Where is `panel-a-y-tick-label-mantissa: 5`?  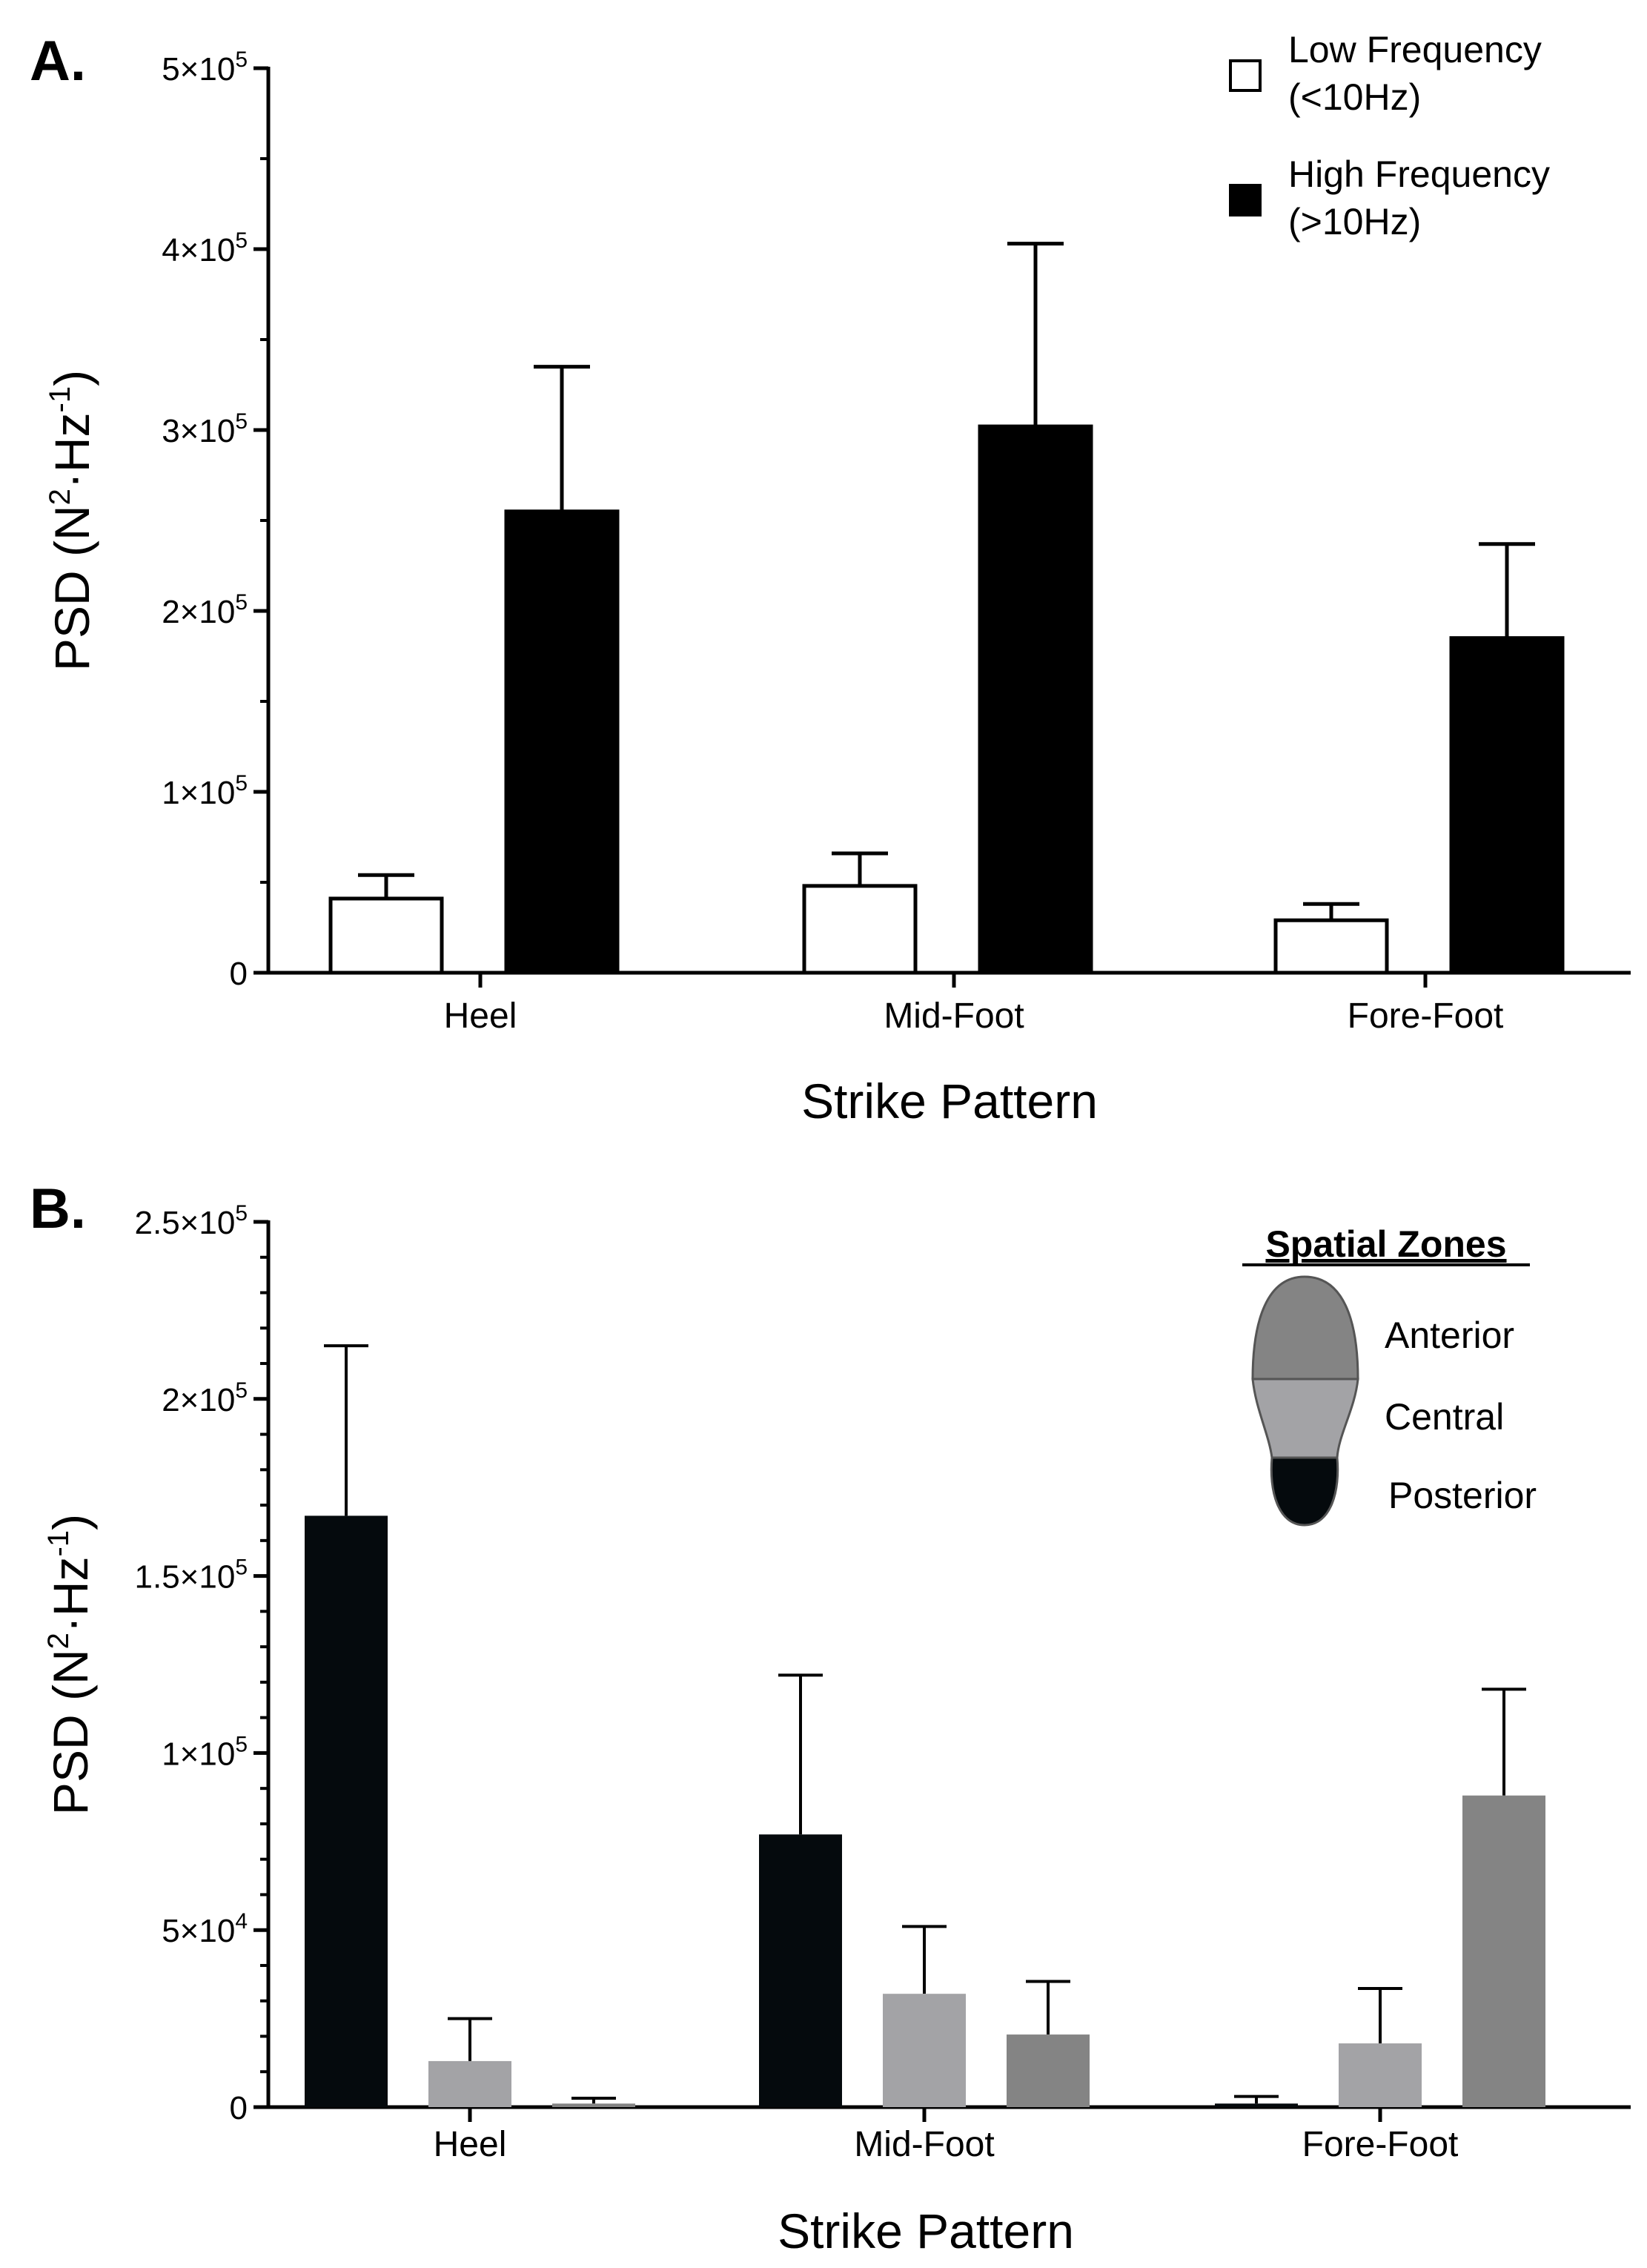
panel-a-y-tick-label-mantissa: 5 is located at coordinates (170, 69).